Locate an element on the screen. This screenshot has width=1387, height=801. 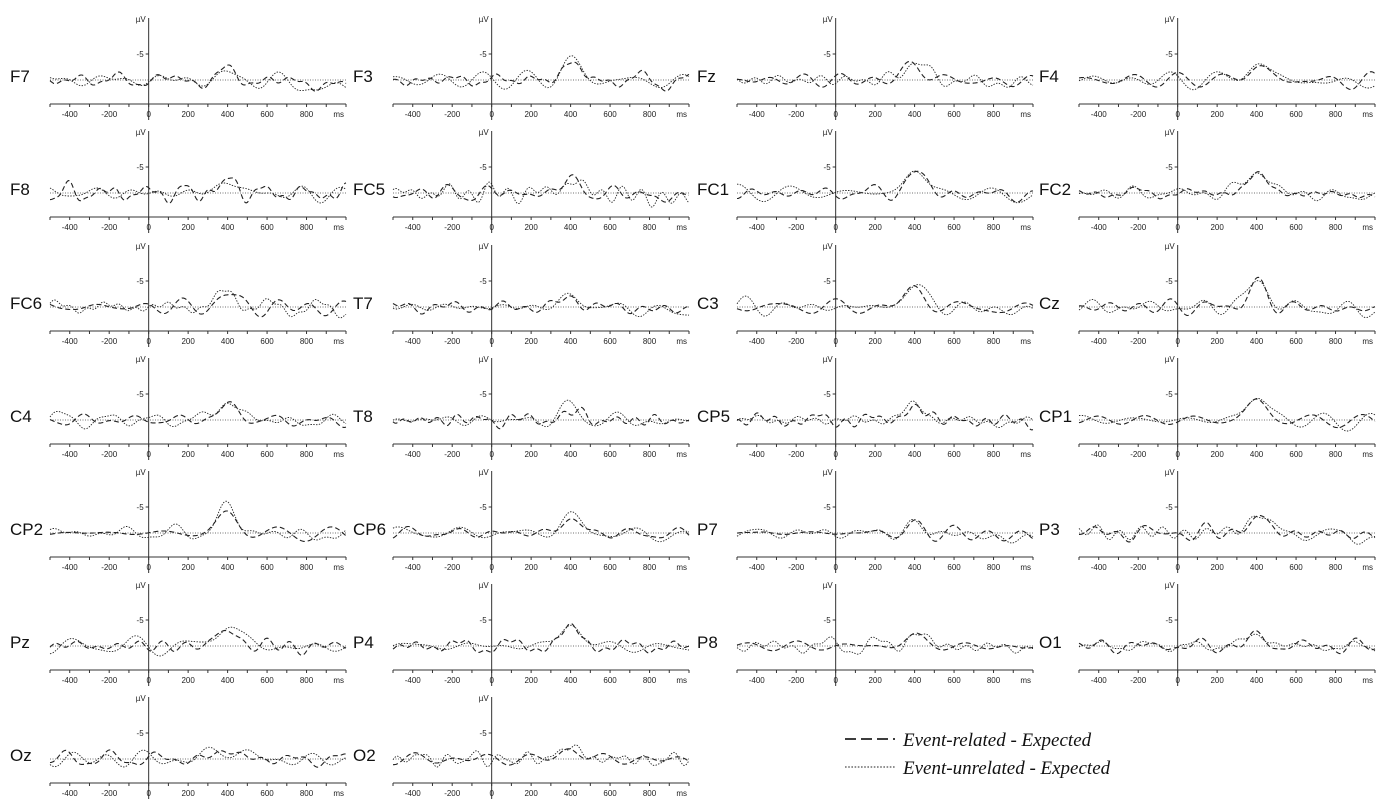
erp-panel-c3: C3 µV -5 -400 -200 0 200 400 600 800 ms is located at coordinates (865, 294).